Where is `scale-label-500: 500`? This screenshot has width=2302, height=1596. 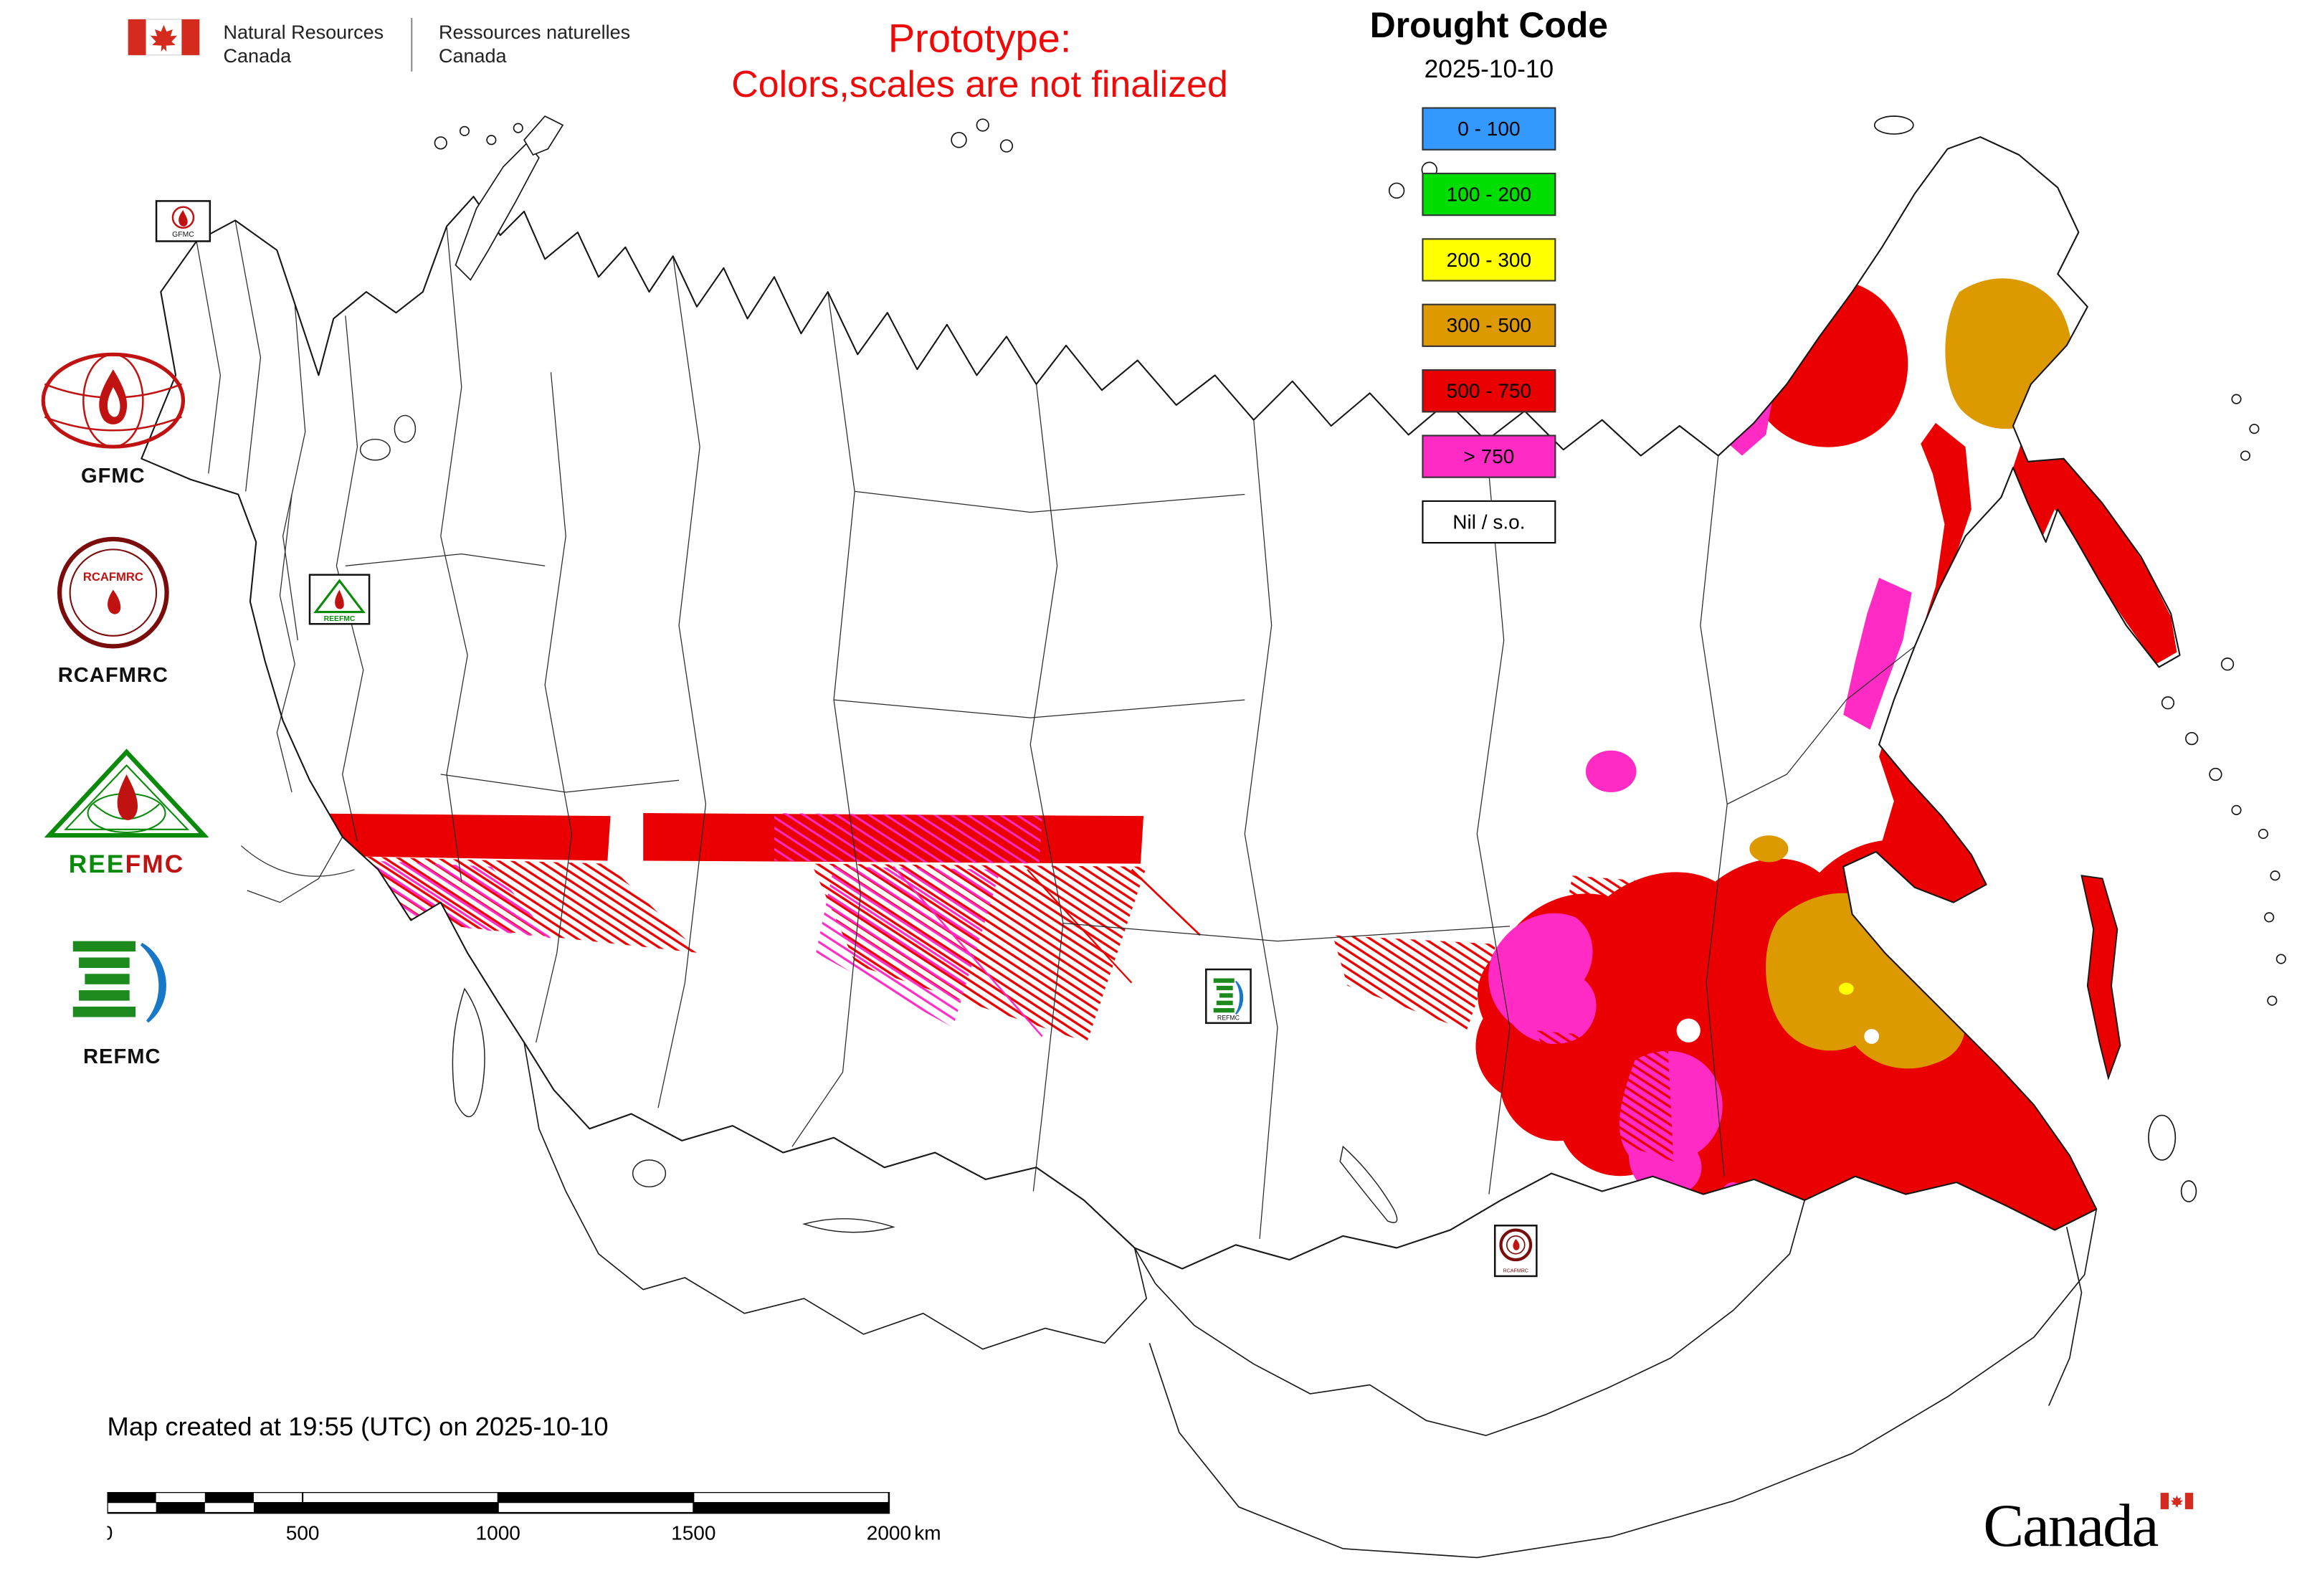
scale-label-500: 500 is located at coordinates (303, 1533).